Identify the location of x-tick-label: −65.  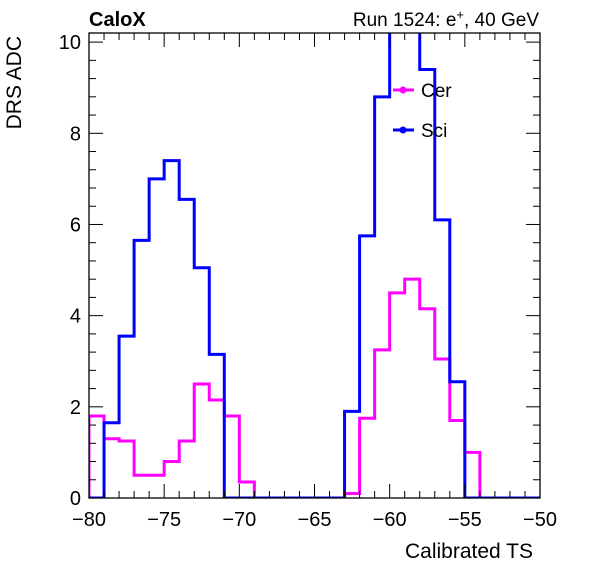
(315, 520).